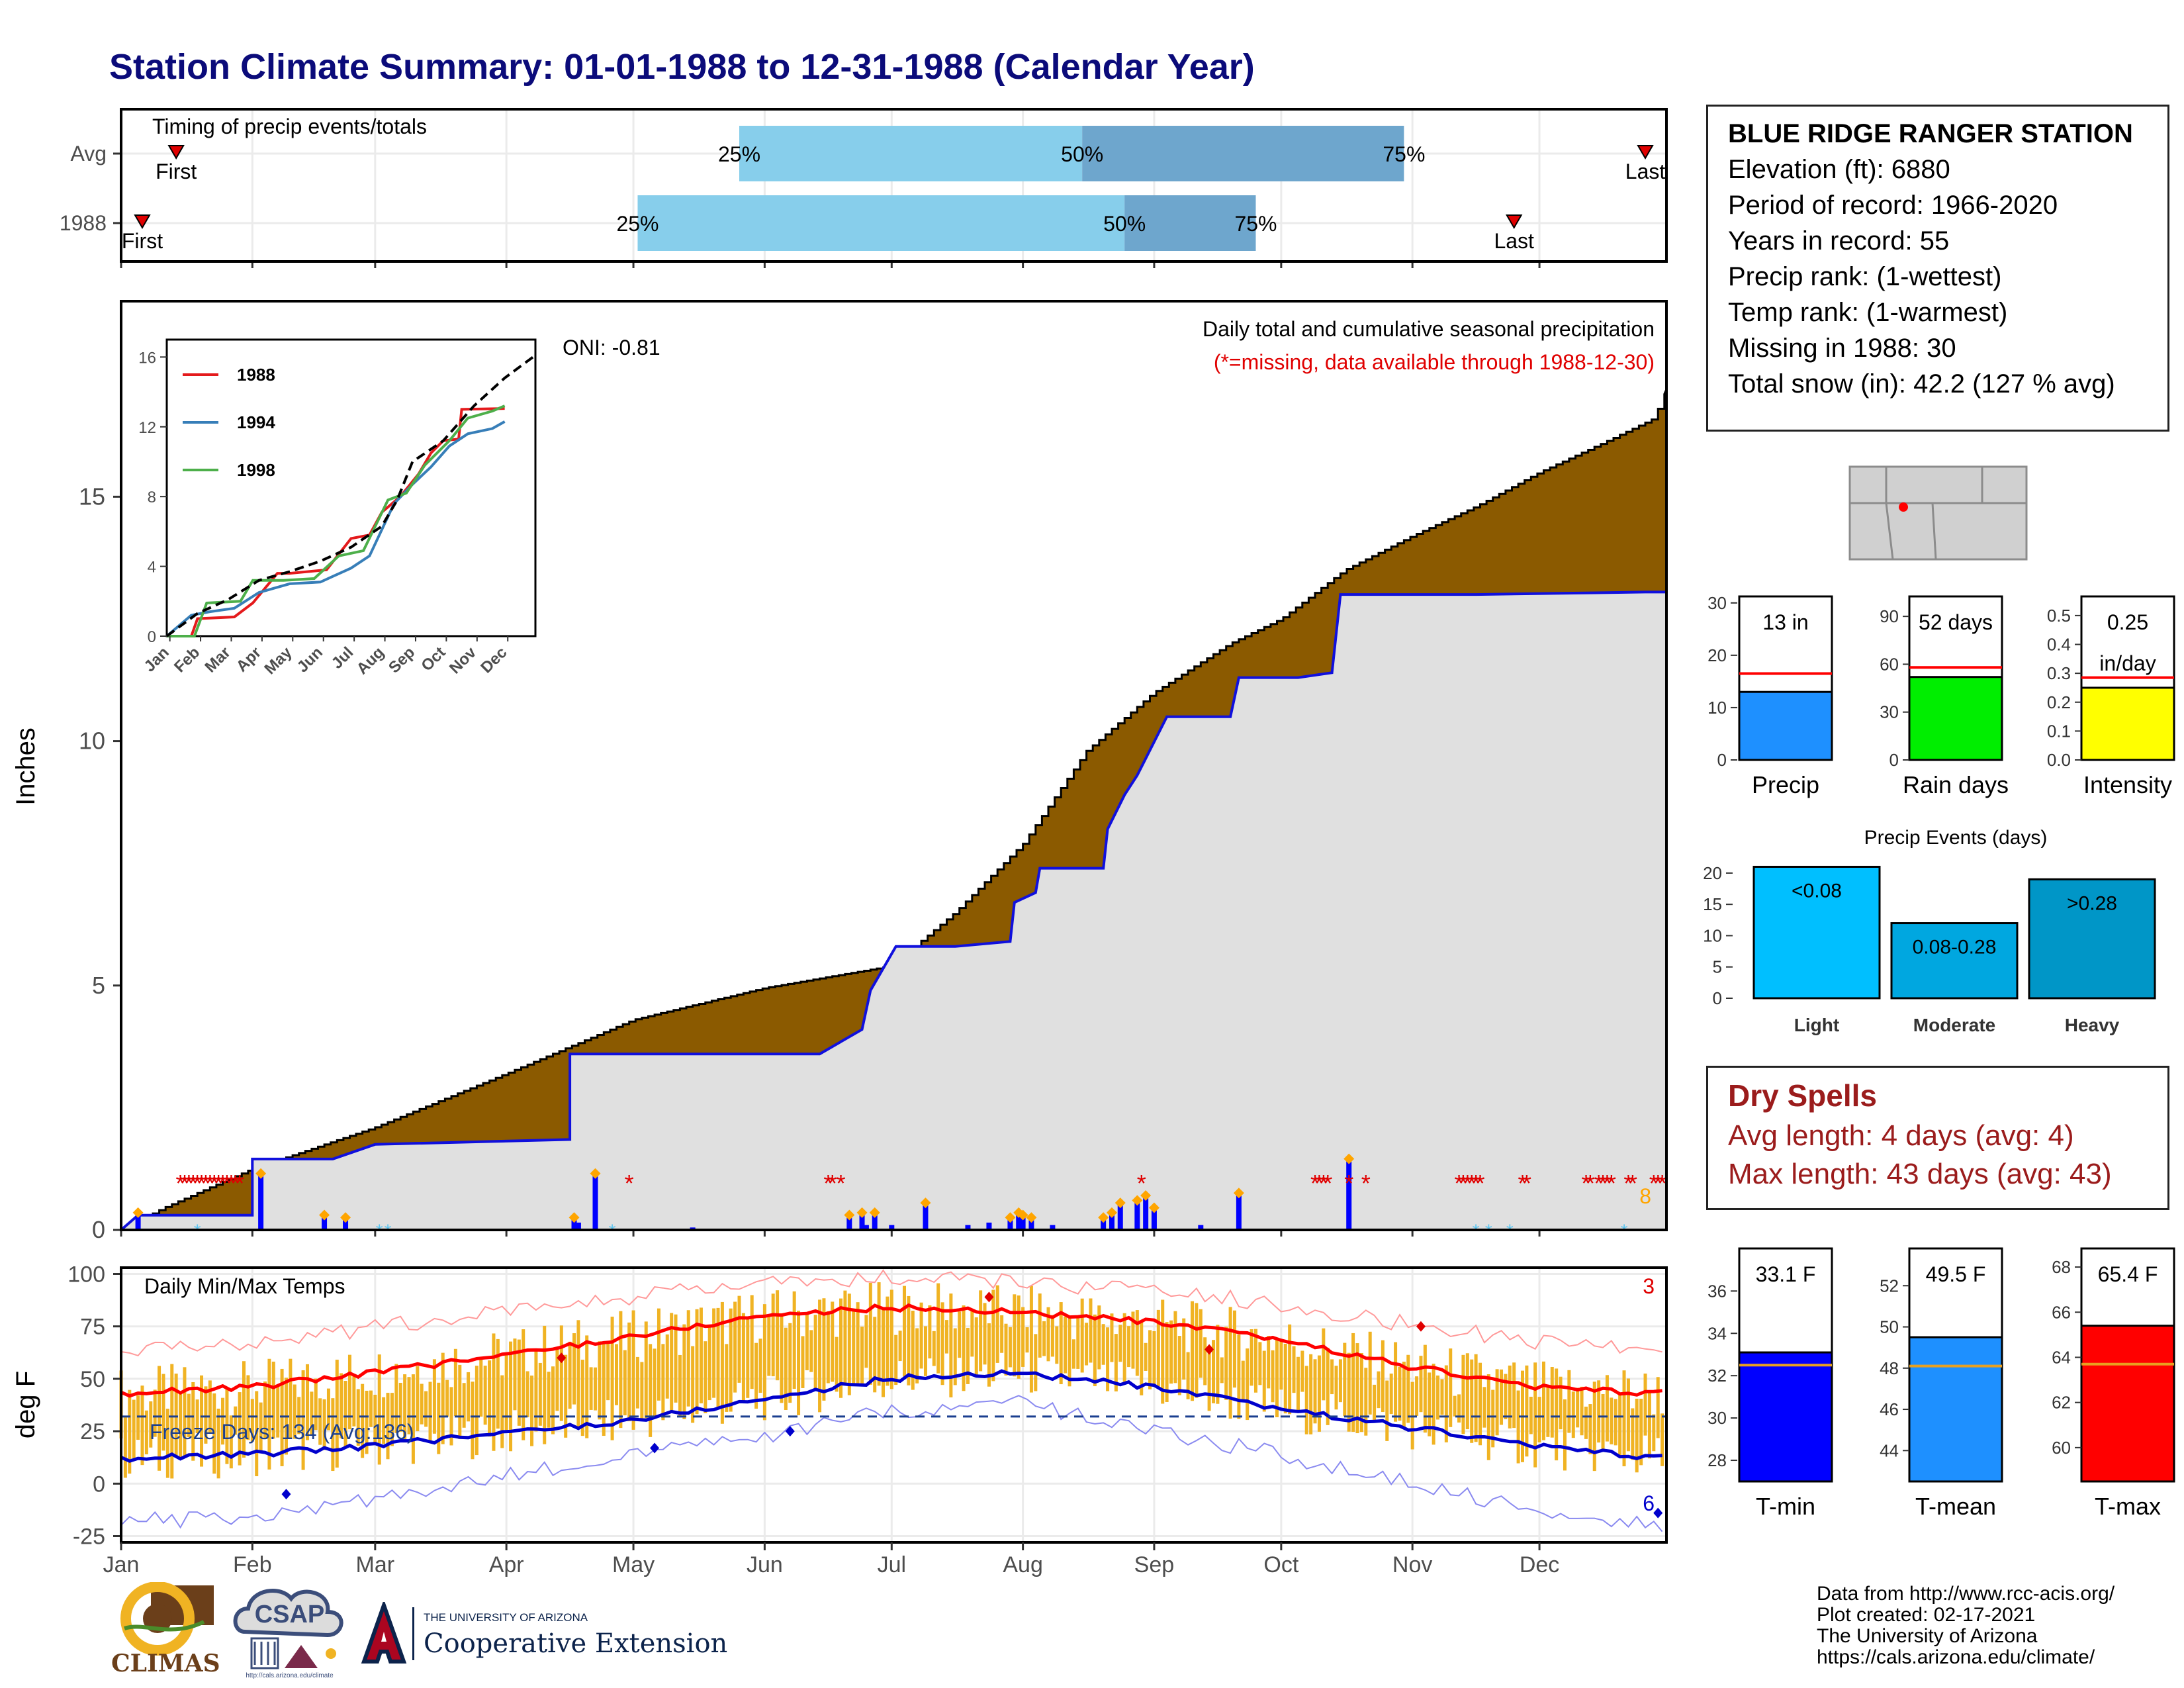 The width and height of the screenshot is (2184, 1688). Describe the element at coordinates (1645, 152) in the screenshot. I see `last-marker` at that location.